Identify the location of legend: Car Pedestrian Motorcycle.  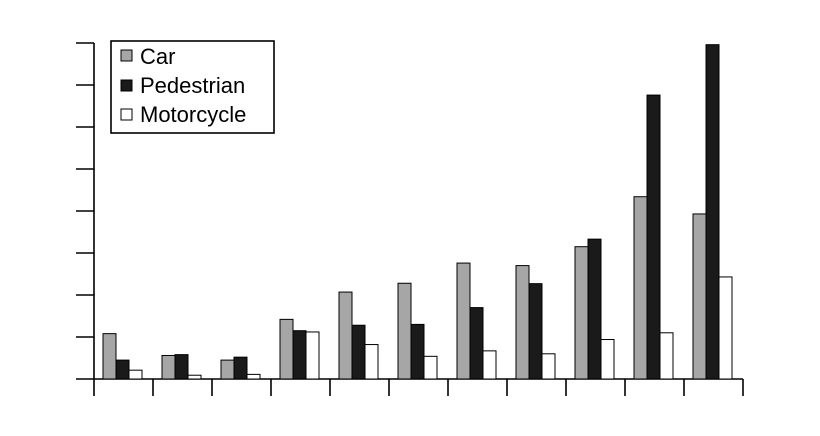
(192, 87).